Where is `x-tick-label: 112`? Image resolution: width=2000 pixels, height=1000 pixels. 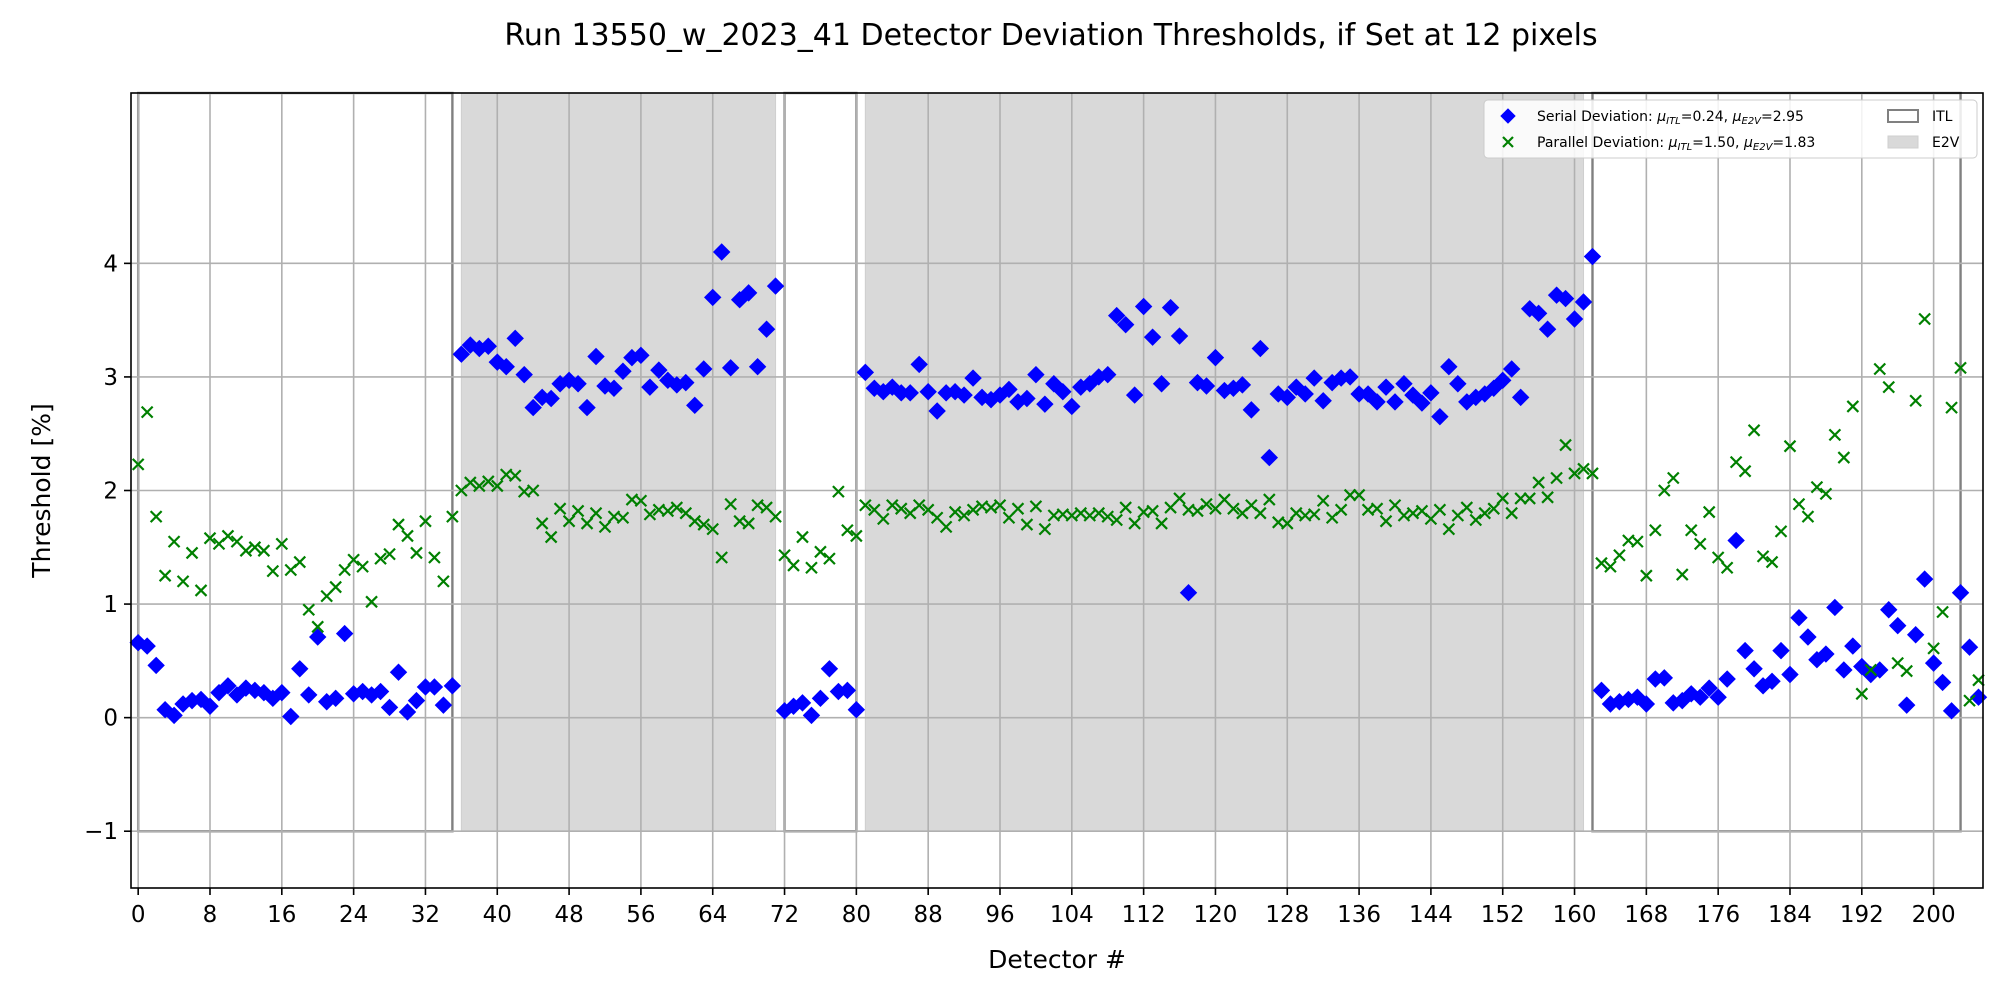
x-tick-label: 112 is located at coordinates (1144, 915).